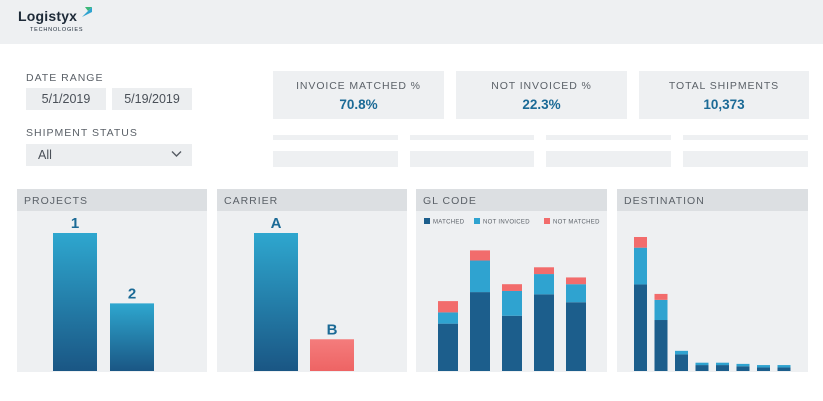  Describe the element at coordinates (332, 329) in the screenshot. I see `bar-label: B` at that location.